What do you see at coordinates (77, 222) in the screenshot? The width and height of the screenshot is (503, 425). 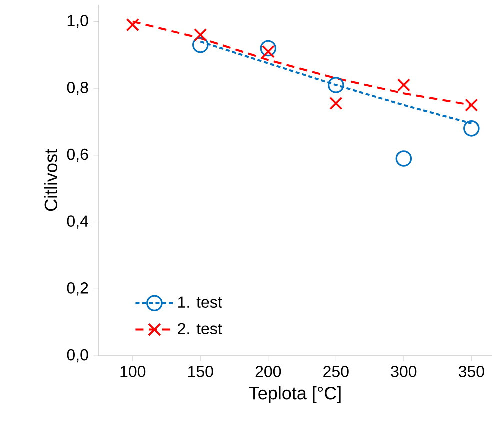 I see `y-tick-label: 0,4` at bounding box center [77, 222].